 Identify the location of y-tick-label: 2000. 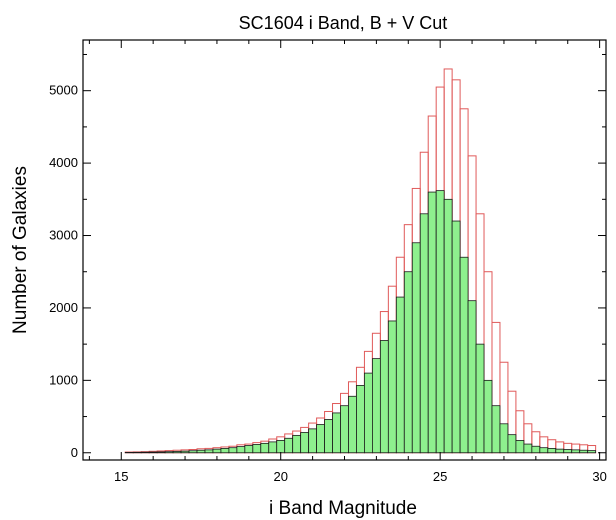
(63, 307).